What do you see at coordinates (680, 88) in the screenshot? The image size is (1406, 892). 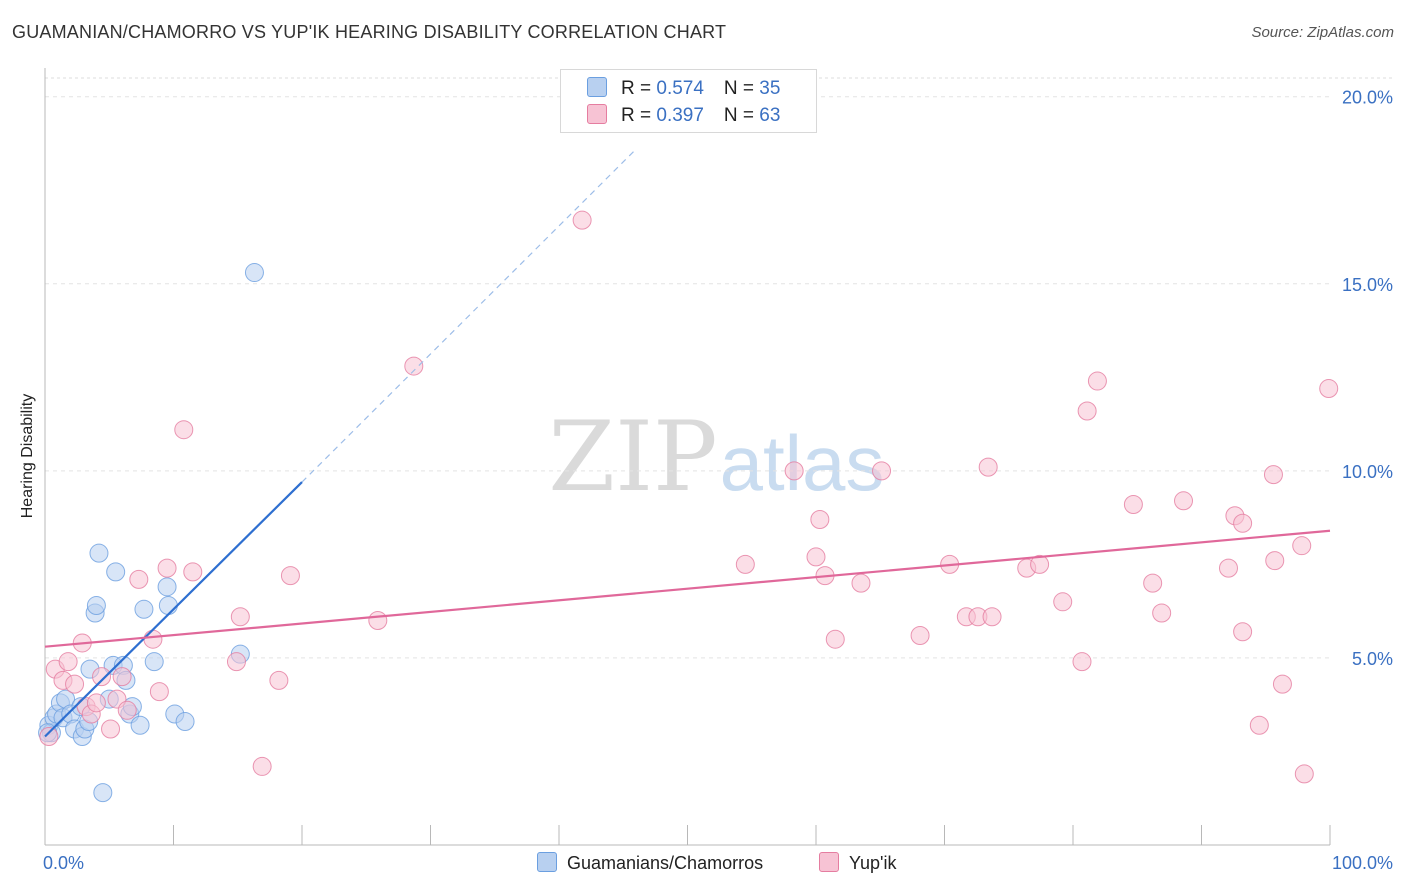 I see `legend-r-value: 0.574` at bounding box center [680, 88].